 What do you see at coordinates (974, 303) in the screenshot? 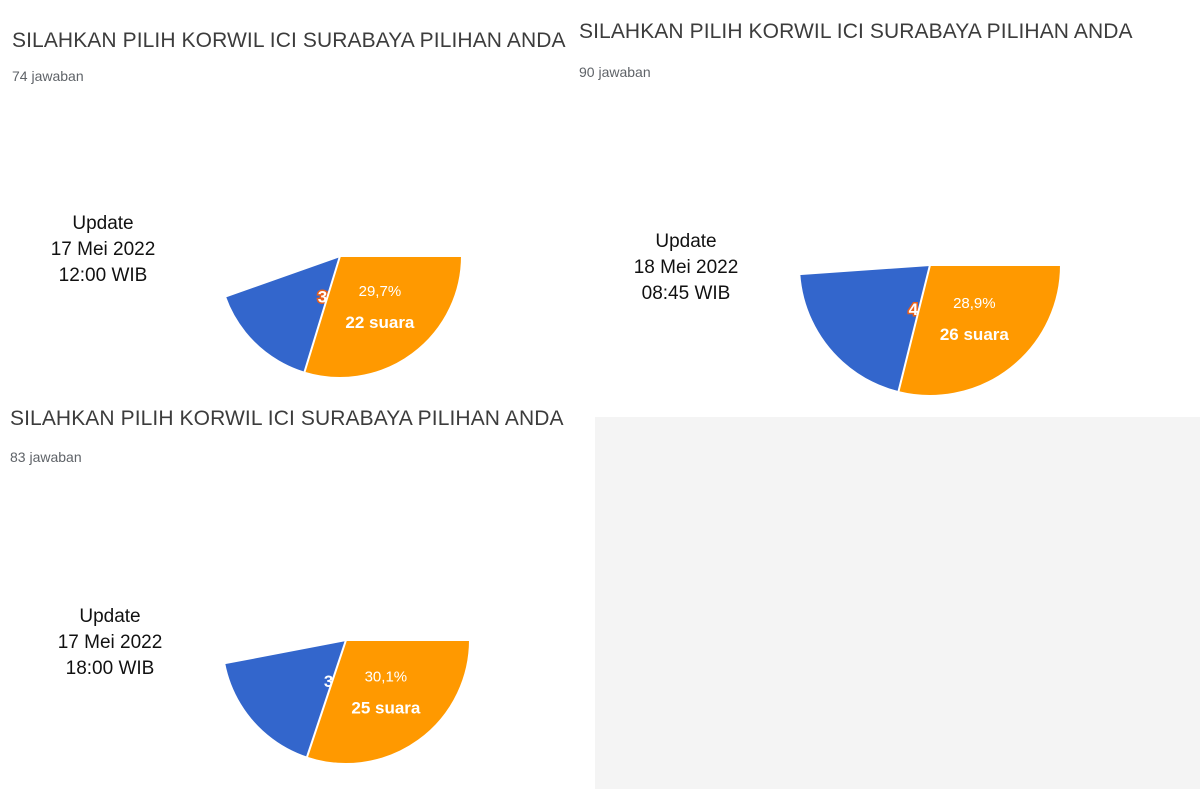
I see `pie-percent-label: 28,9%` at bounding box center [974, 303].